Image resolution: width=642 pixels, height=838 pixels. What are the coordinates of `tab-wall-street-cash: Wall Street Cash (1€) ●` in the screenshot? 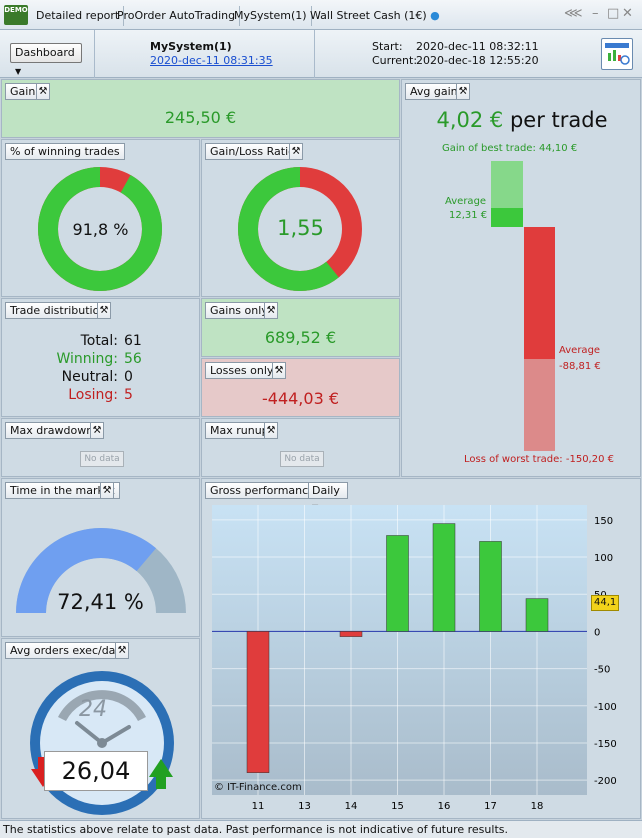 It's located at (375, 15).